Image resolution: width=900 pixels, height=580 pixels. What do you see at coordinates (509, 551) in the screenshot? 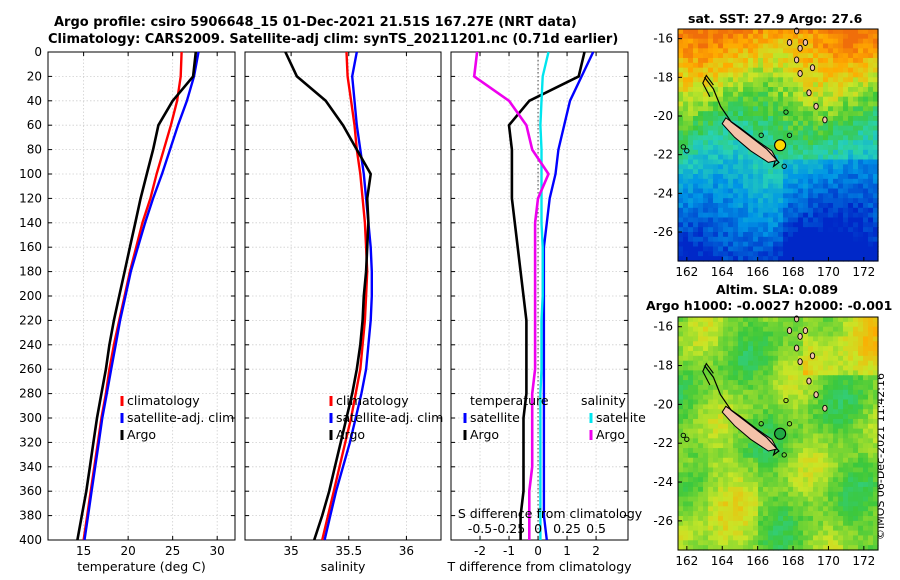
I see `differences-xtick-label: -1` at bounding box center [509, 551].